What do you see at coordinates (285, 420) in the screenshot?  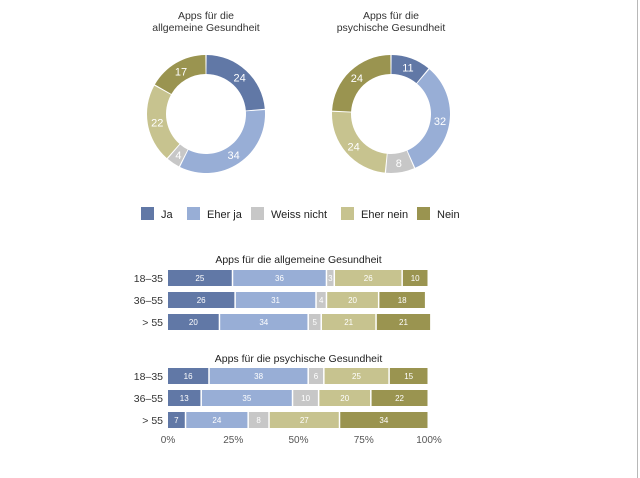 I see `bar-row: > 55 7 24 8 27 34` at bounding box center [285, 420].